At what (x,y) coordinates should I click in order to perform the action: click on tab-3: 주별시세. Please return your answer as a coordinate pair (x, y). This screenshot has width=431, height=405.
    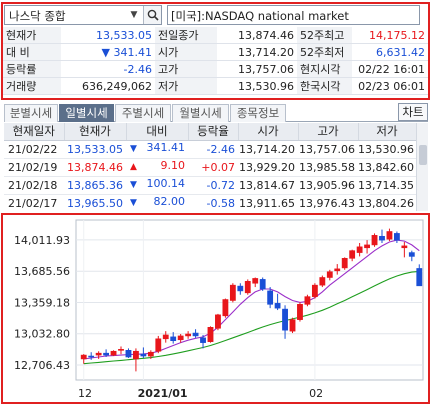
    Looking at the image, I should click on (143, 113).